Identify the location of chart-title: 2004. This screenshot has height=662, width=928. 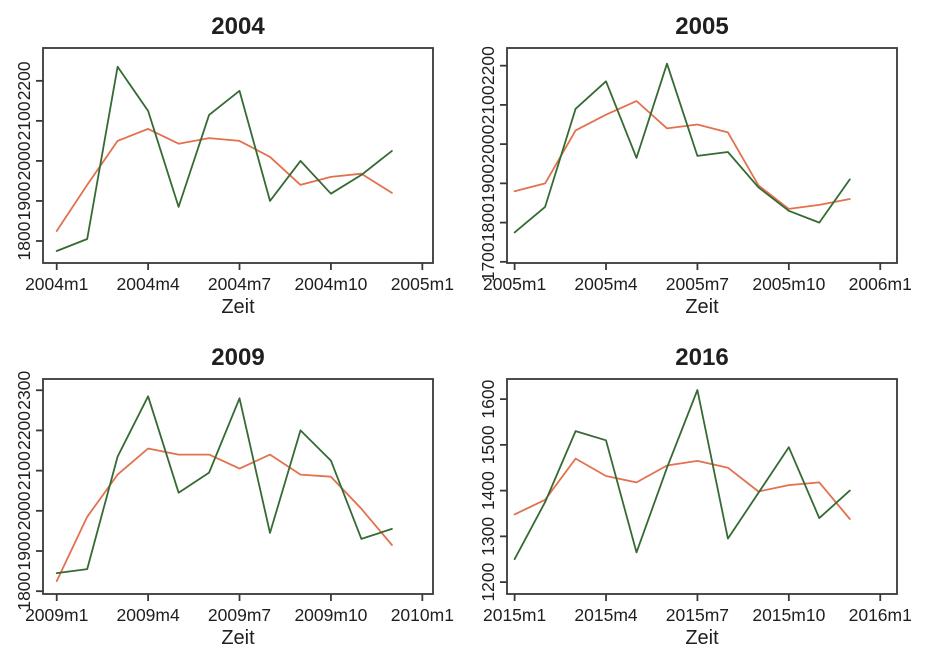
(238, 26).